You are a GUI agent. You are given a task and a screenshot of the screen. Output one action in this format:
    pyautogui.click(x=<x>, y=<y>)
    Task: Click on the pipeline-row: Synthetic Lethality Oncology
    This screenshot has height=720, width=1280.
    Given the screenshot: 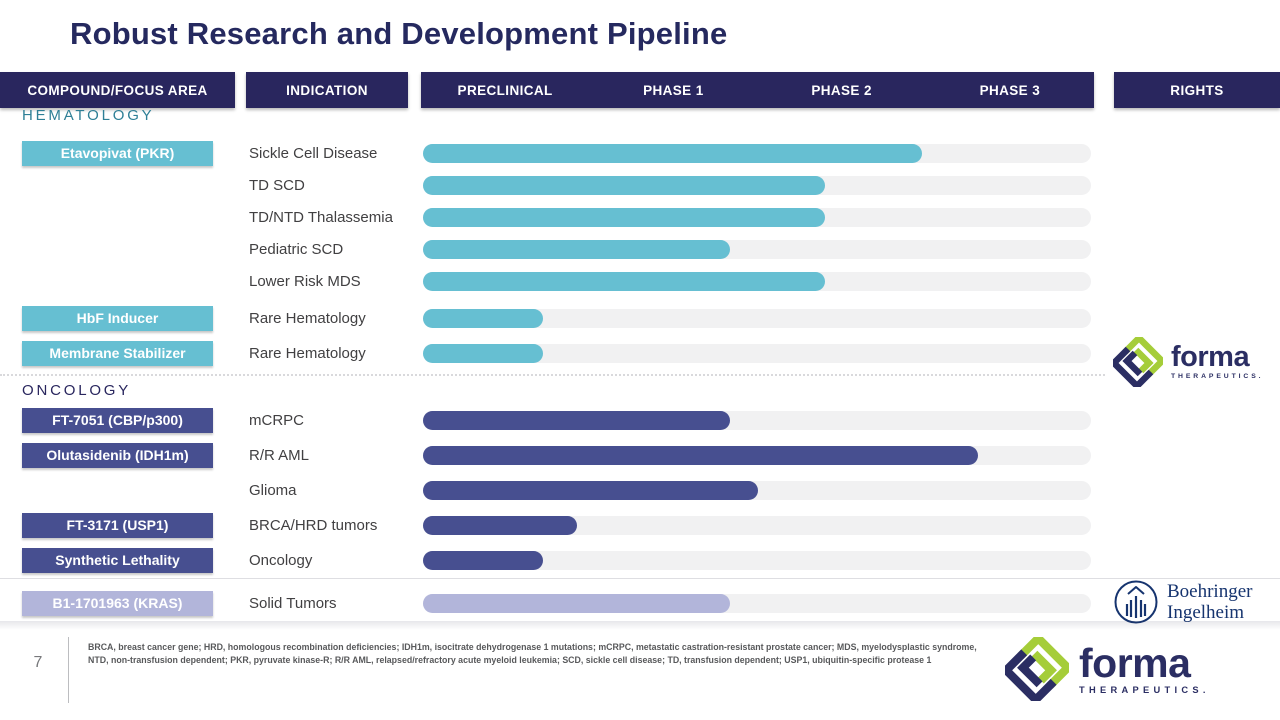 What is the action you would take?
    pyautogui.click(x=550, y=560)
    